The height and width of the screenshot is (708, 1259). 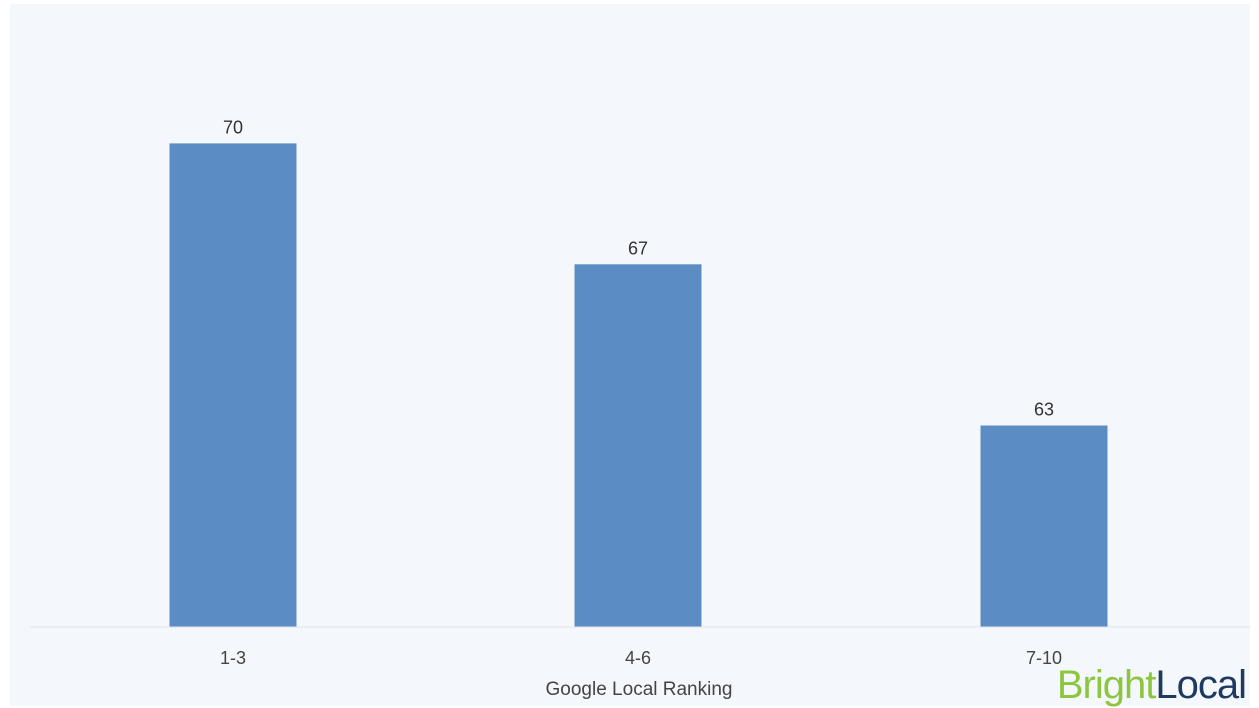 I want to click on x-tick-label-1-3: 1-3, so click(x=233, y=658).